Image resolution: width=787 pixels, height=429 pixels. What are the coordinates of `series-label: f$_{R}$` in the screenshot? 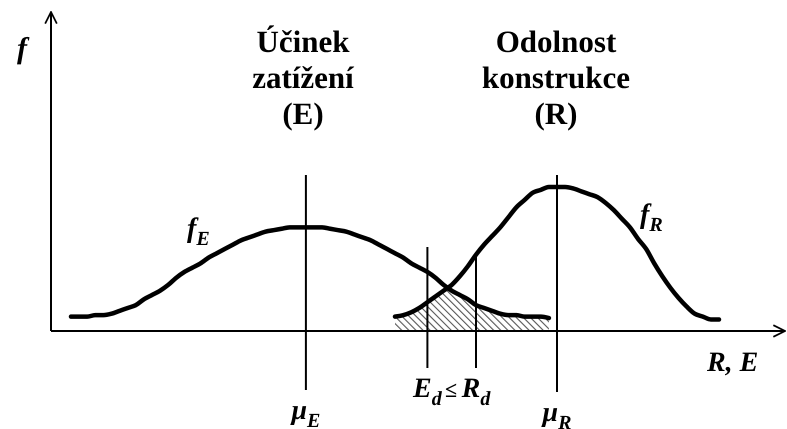 It's located at (651, 217).